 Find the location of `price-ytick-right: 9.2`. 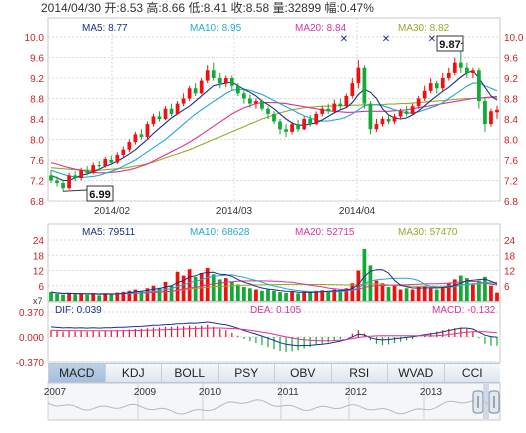

price-ytick-right: 9.2 is located at coordinates (511, 79).